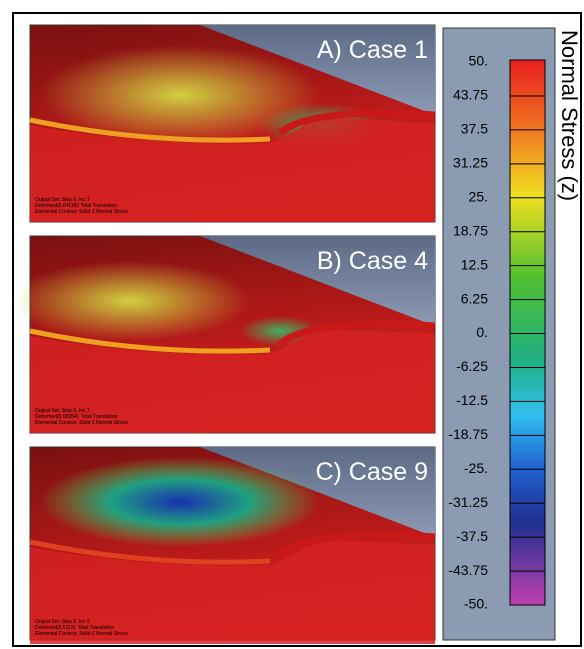  Describe the element at coordinates (472, 366) in the screenshot. I see `legend-tick-label: -6.25` at that location.